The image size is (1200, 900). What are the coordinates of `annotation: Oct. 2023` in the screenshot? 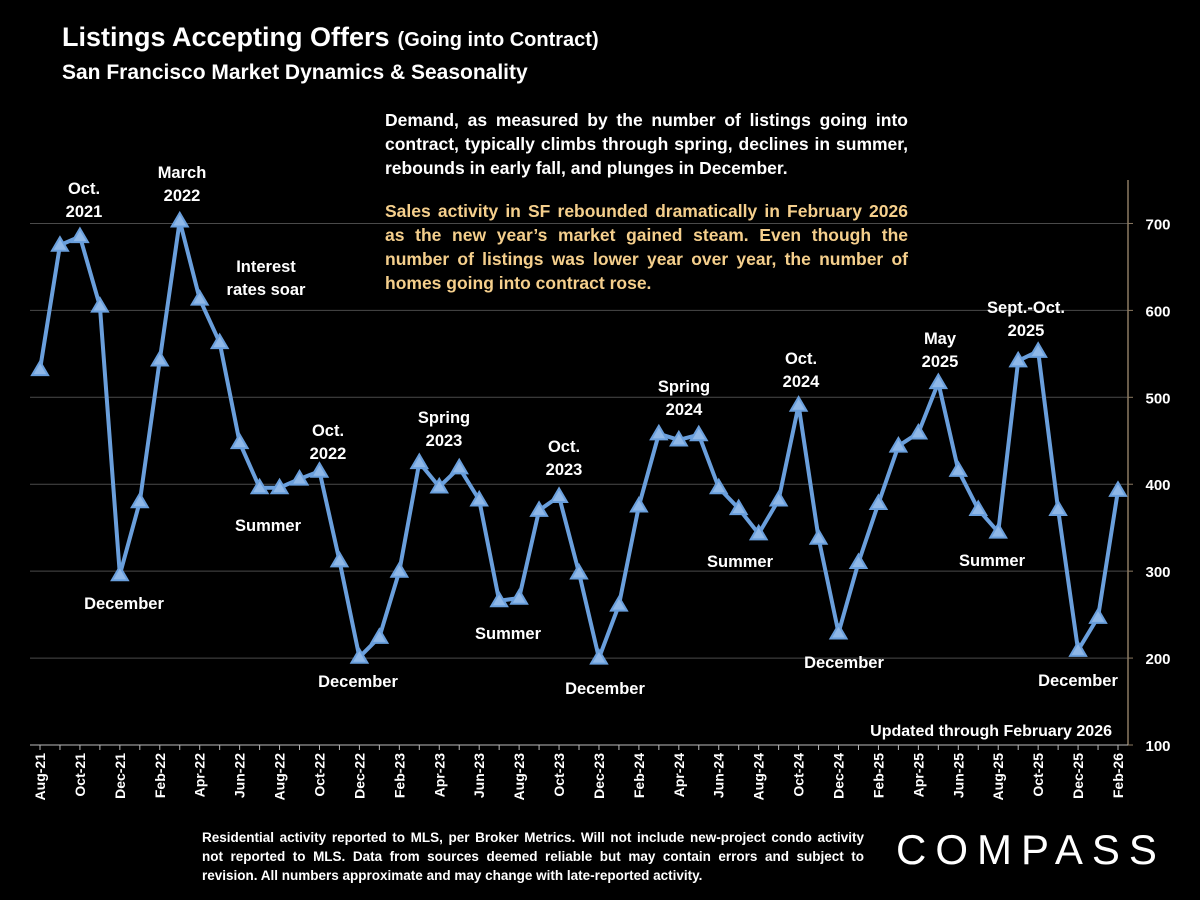 It's located at (564, 458).